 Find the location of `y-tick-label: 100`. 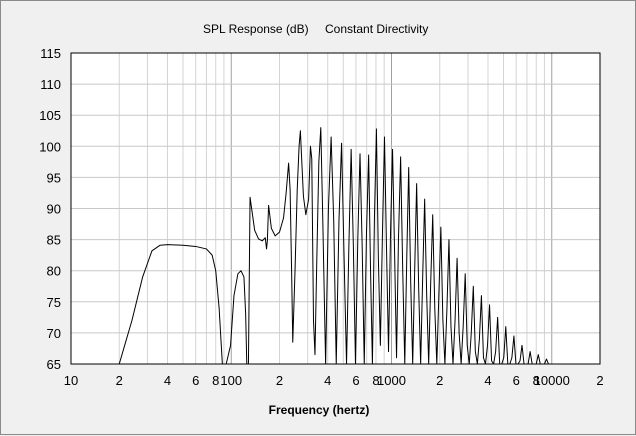

y-tick-label: 100 is located at coordinates (50, 146).